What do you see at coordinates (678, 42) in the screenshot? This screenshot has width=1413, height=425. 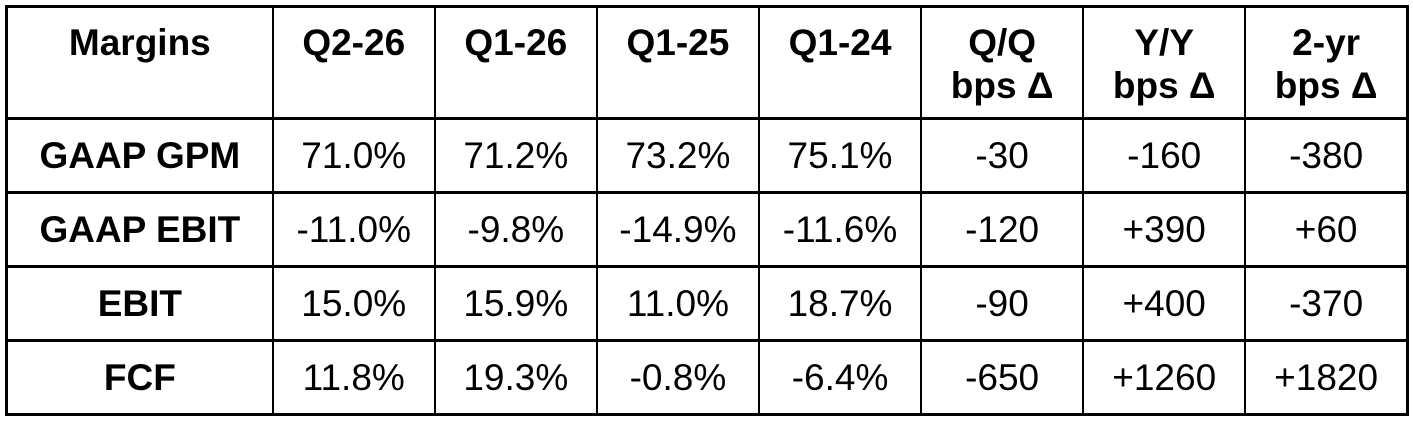 I see `header-label: Q1-25` at bounding box center [678, 42].